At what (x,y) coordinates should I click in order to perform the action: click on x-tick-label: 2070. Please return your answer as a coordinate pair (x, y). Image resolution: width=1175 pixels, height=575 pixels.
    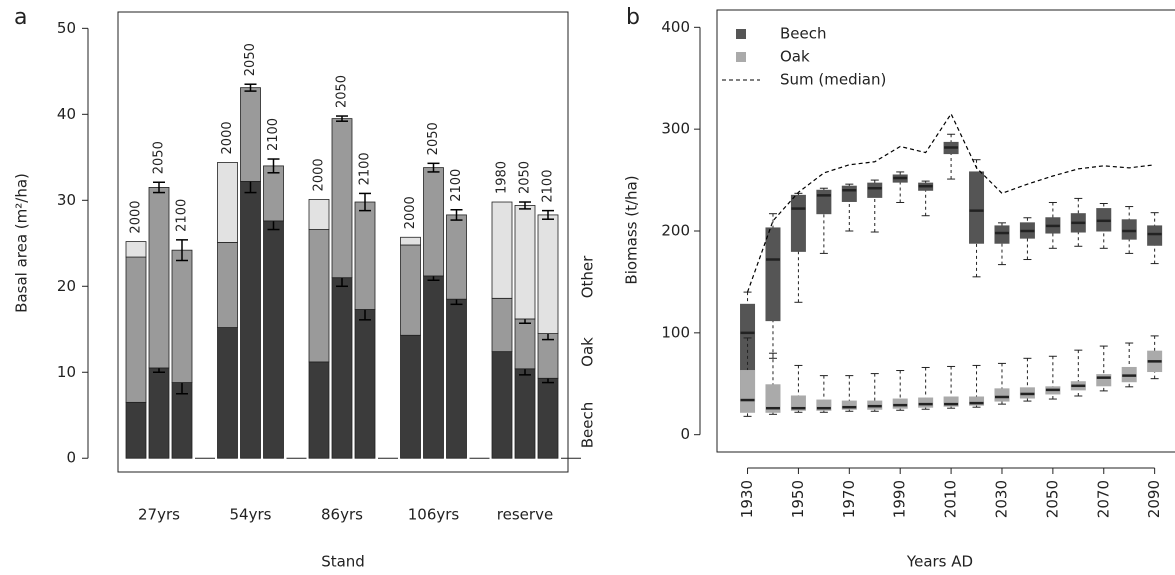
    Looking at the image, I should click on (1103, 499).